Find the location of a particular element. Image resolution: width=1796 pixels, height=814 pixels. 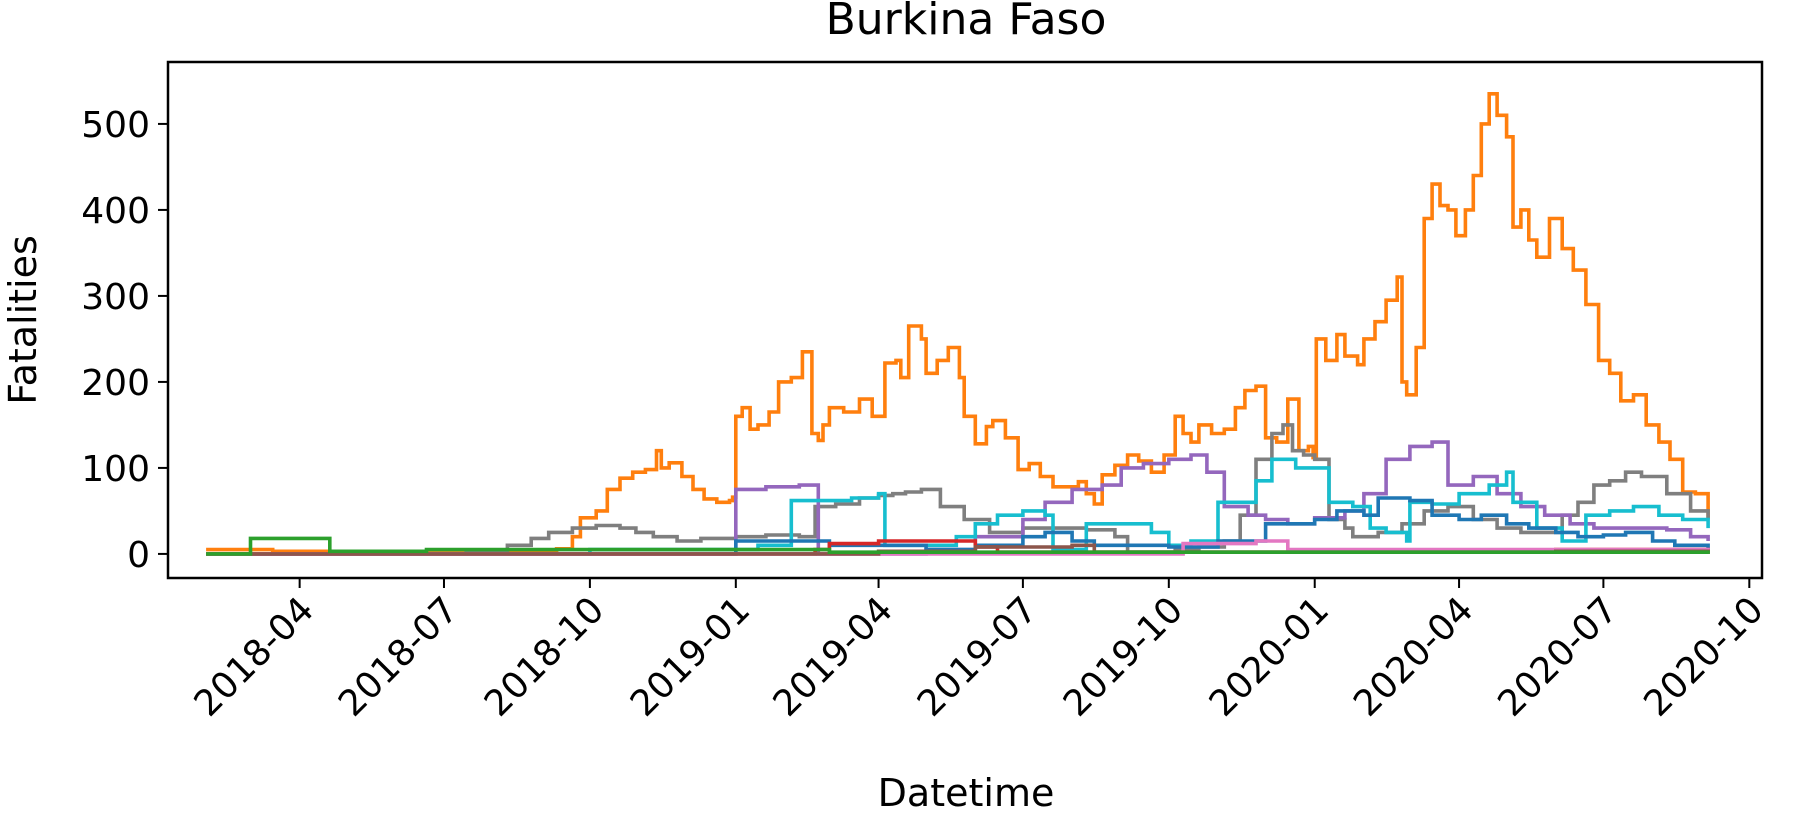

y-tick-label: 100 is located at coordinates (115, 469).